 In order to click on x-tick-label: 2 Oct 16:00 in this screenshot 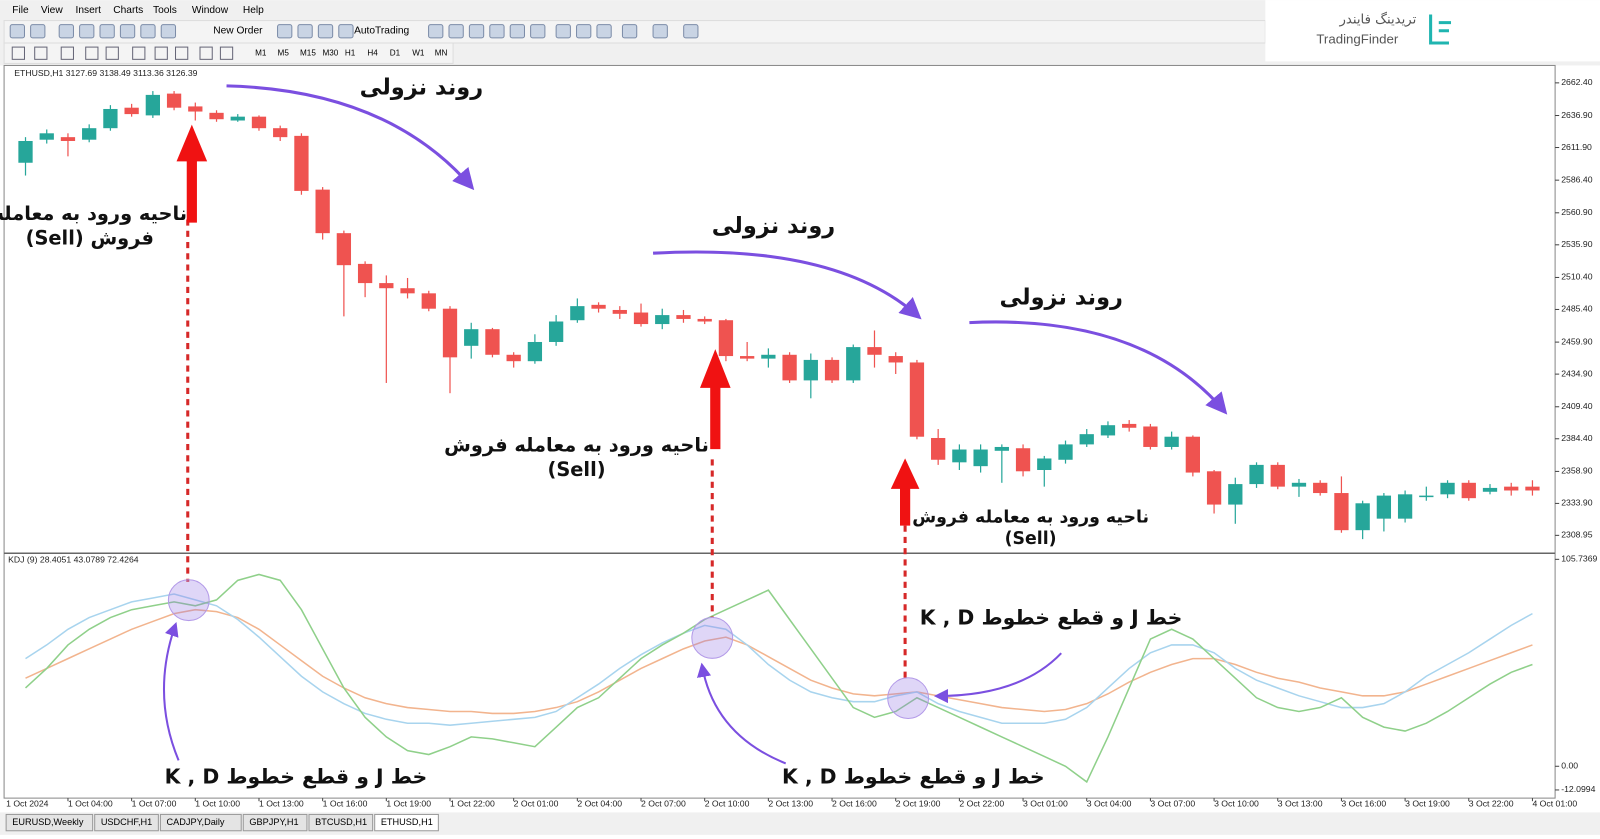, I will do `click(854, 804)`.